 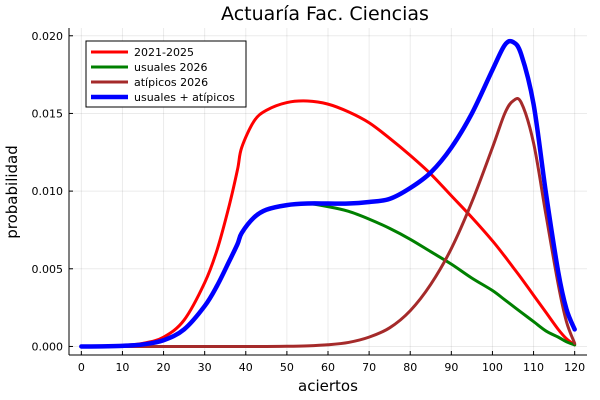 What do you see at coordinates (184, 97) in the screenshot?
I see `legend-label-3: usuales + atípicos` at bounding box center [184, 97].